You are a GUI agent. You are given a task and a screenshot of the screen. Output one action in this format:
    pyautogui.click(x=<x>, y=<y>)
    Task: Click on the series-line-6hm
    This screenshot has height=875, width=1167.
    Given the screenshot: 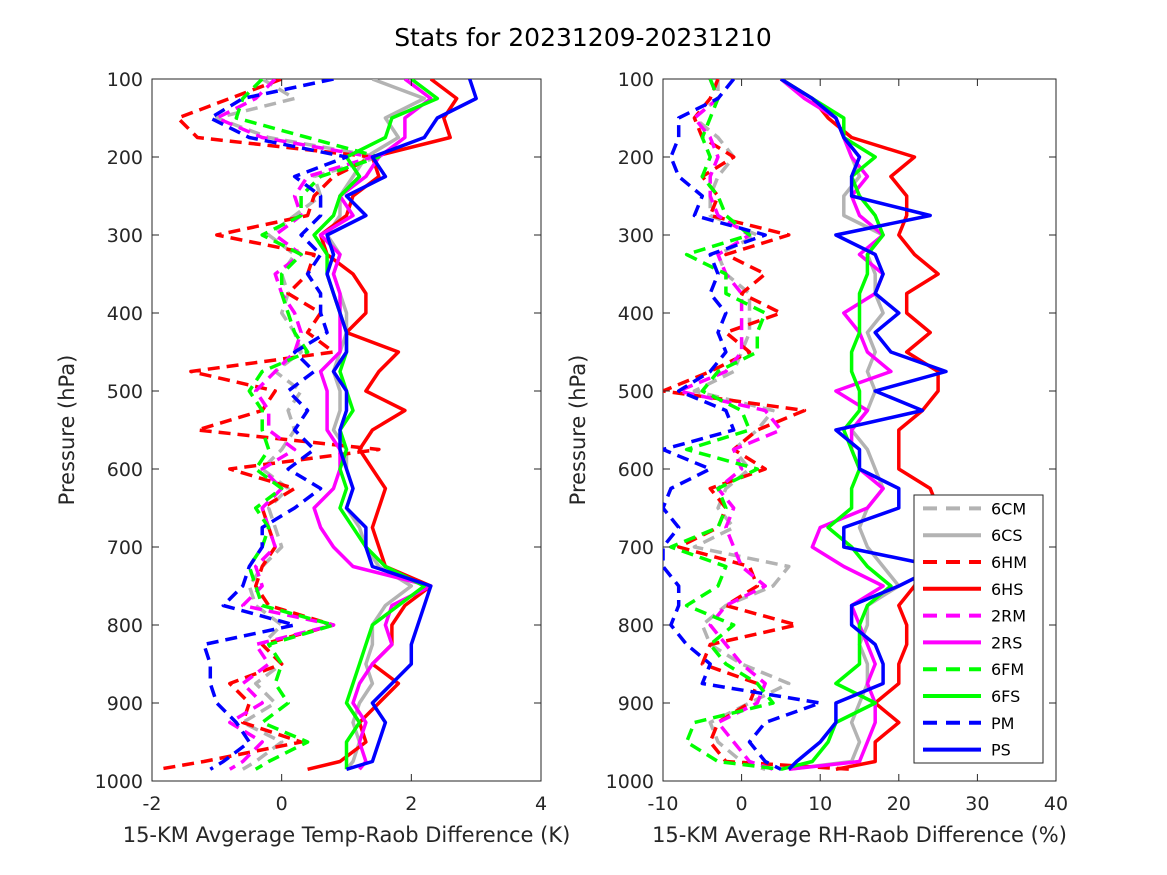 What is the action you would take?
    pyautogui.click(x=757, y=425)
    